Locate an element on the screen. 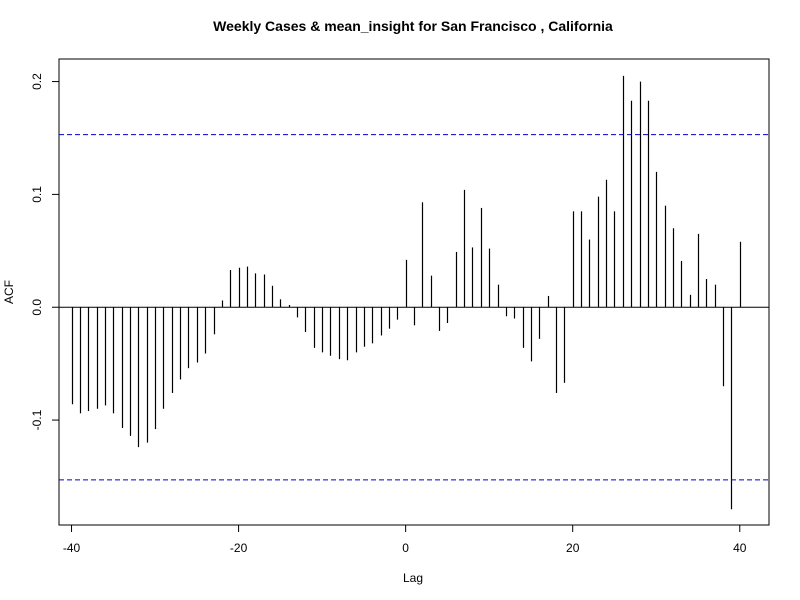 The image size is (800, 600). x-axis: -40 -20 0 20 40 is located at coordinates (405, 539).